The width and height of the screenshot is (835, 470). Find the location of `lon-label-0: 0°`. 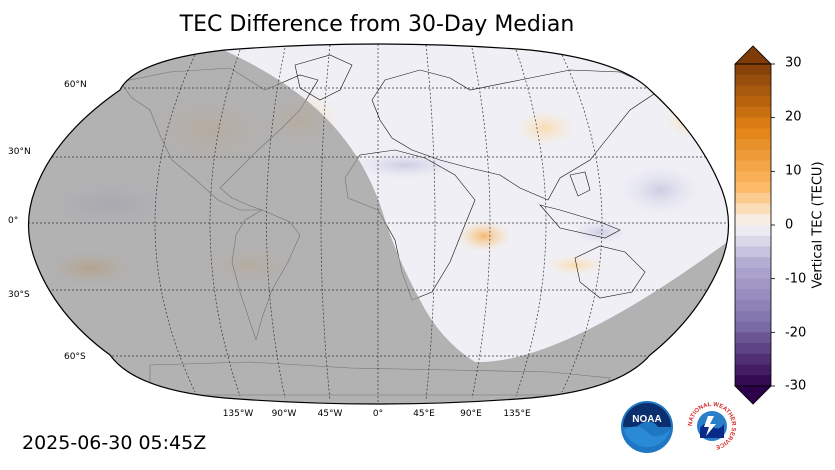

lon-label-0: 0° is located at coordinates (378, 414).